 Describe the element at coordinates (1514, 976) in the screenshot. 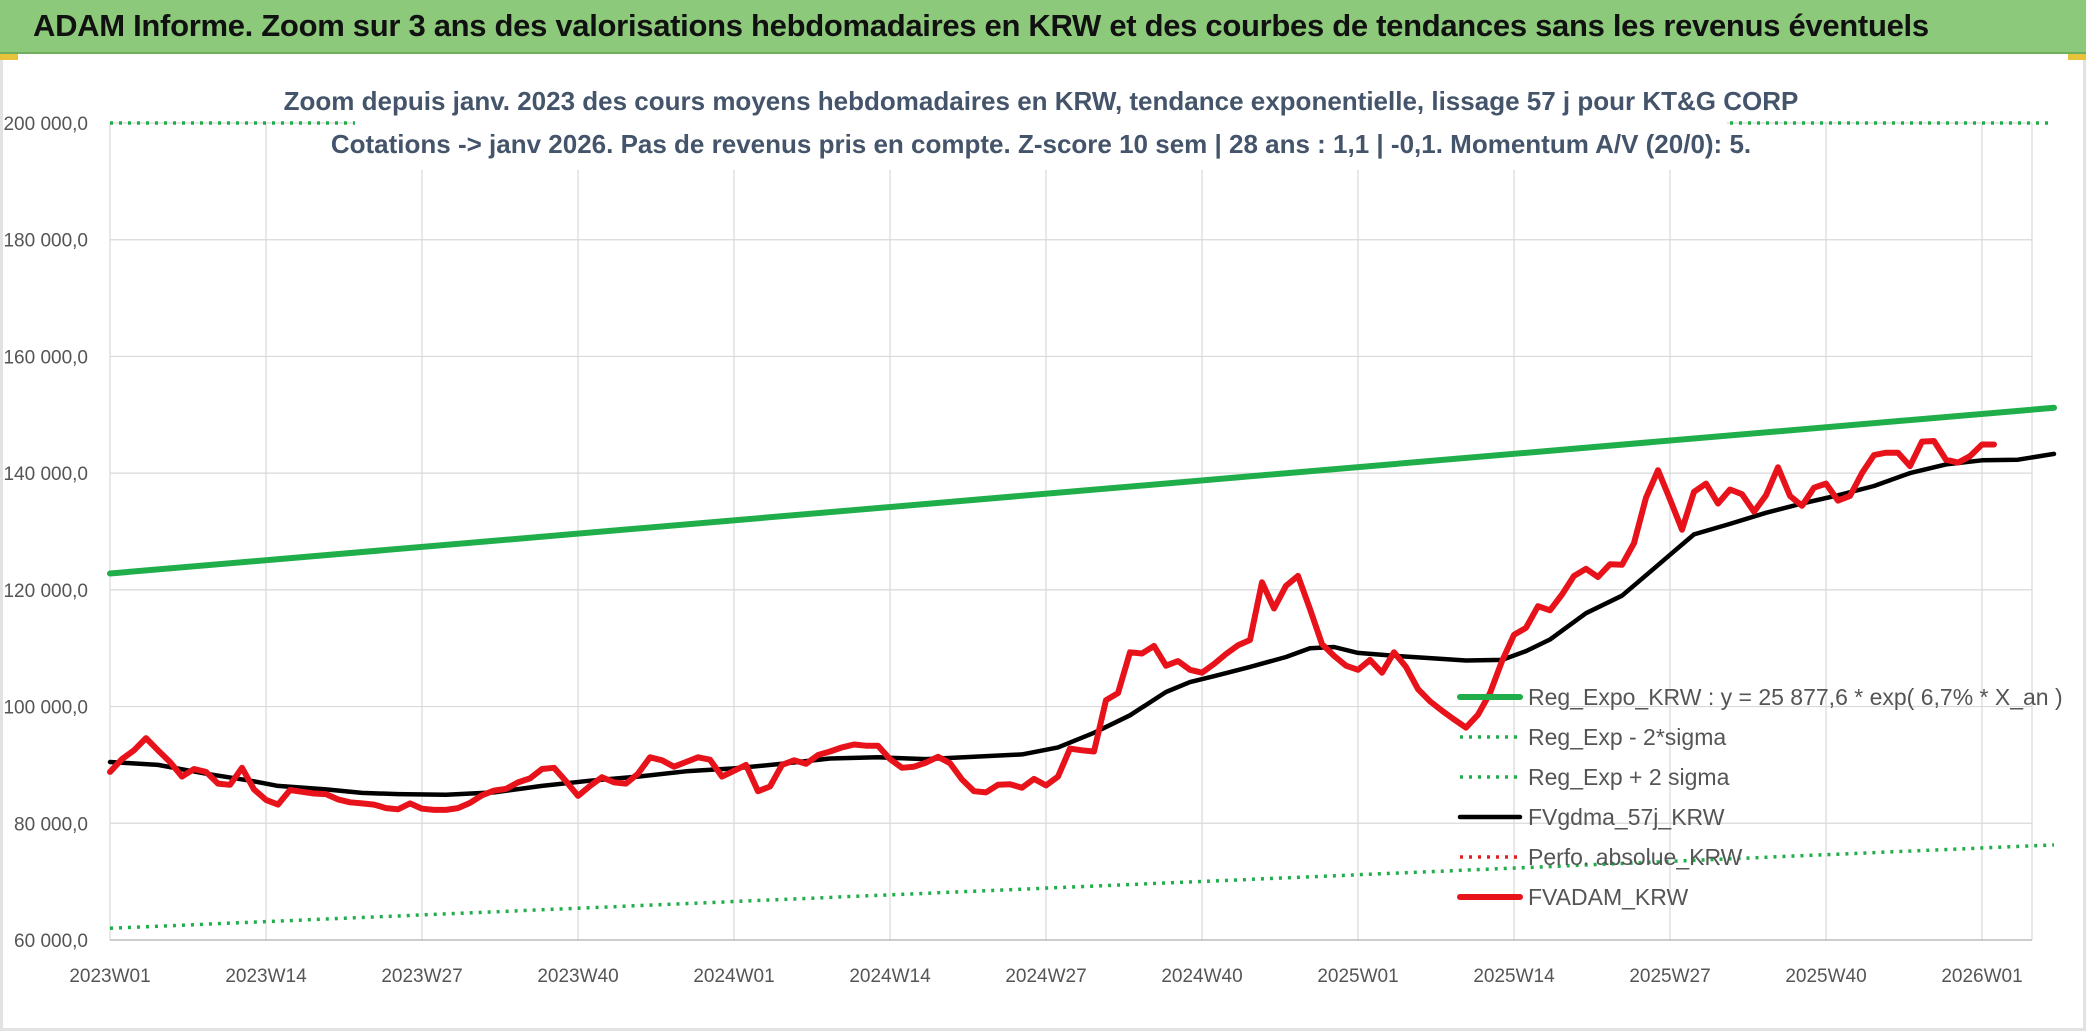

I see `x-tick-label: 2025W14` at that location.